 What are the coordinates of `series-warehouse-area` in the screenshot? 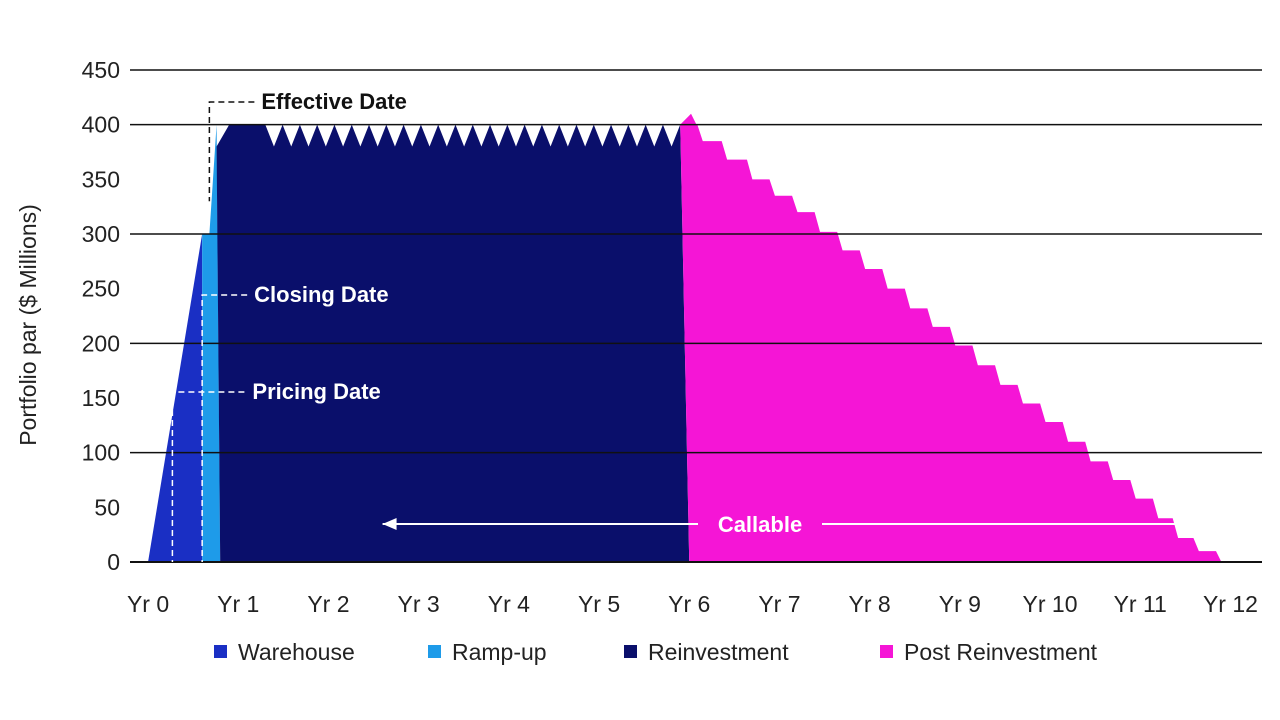 It's located at (175, 398).